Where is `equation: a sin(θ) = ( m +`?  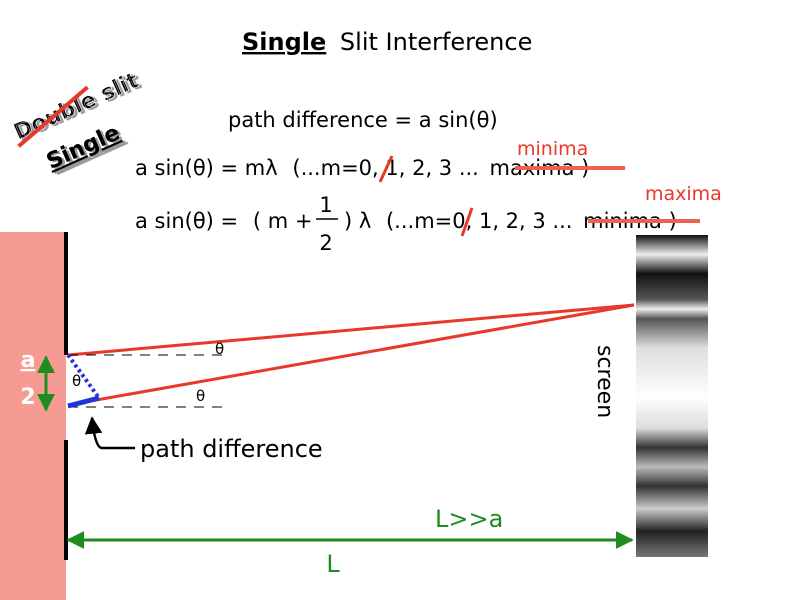 equation: a sin(θ) = ( m + is located at coordinates (223, 221).